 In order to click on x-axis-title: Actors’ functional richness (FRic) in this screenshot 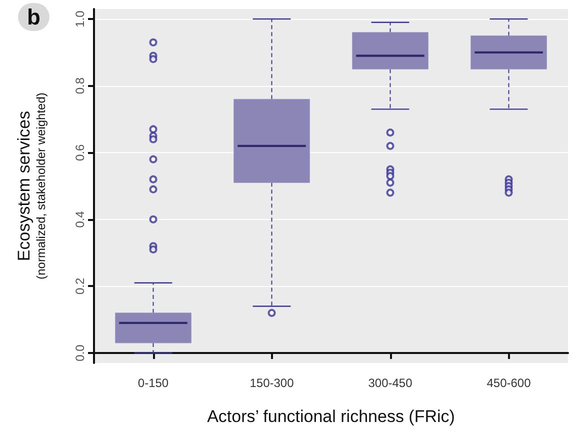, I will do `click(331, 416)`.